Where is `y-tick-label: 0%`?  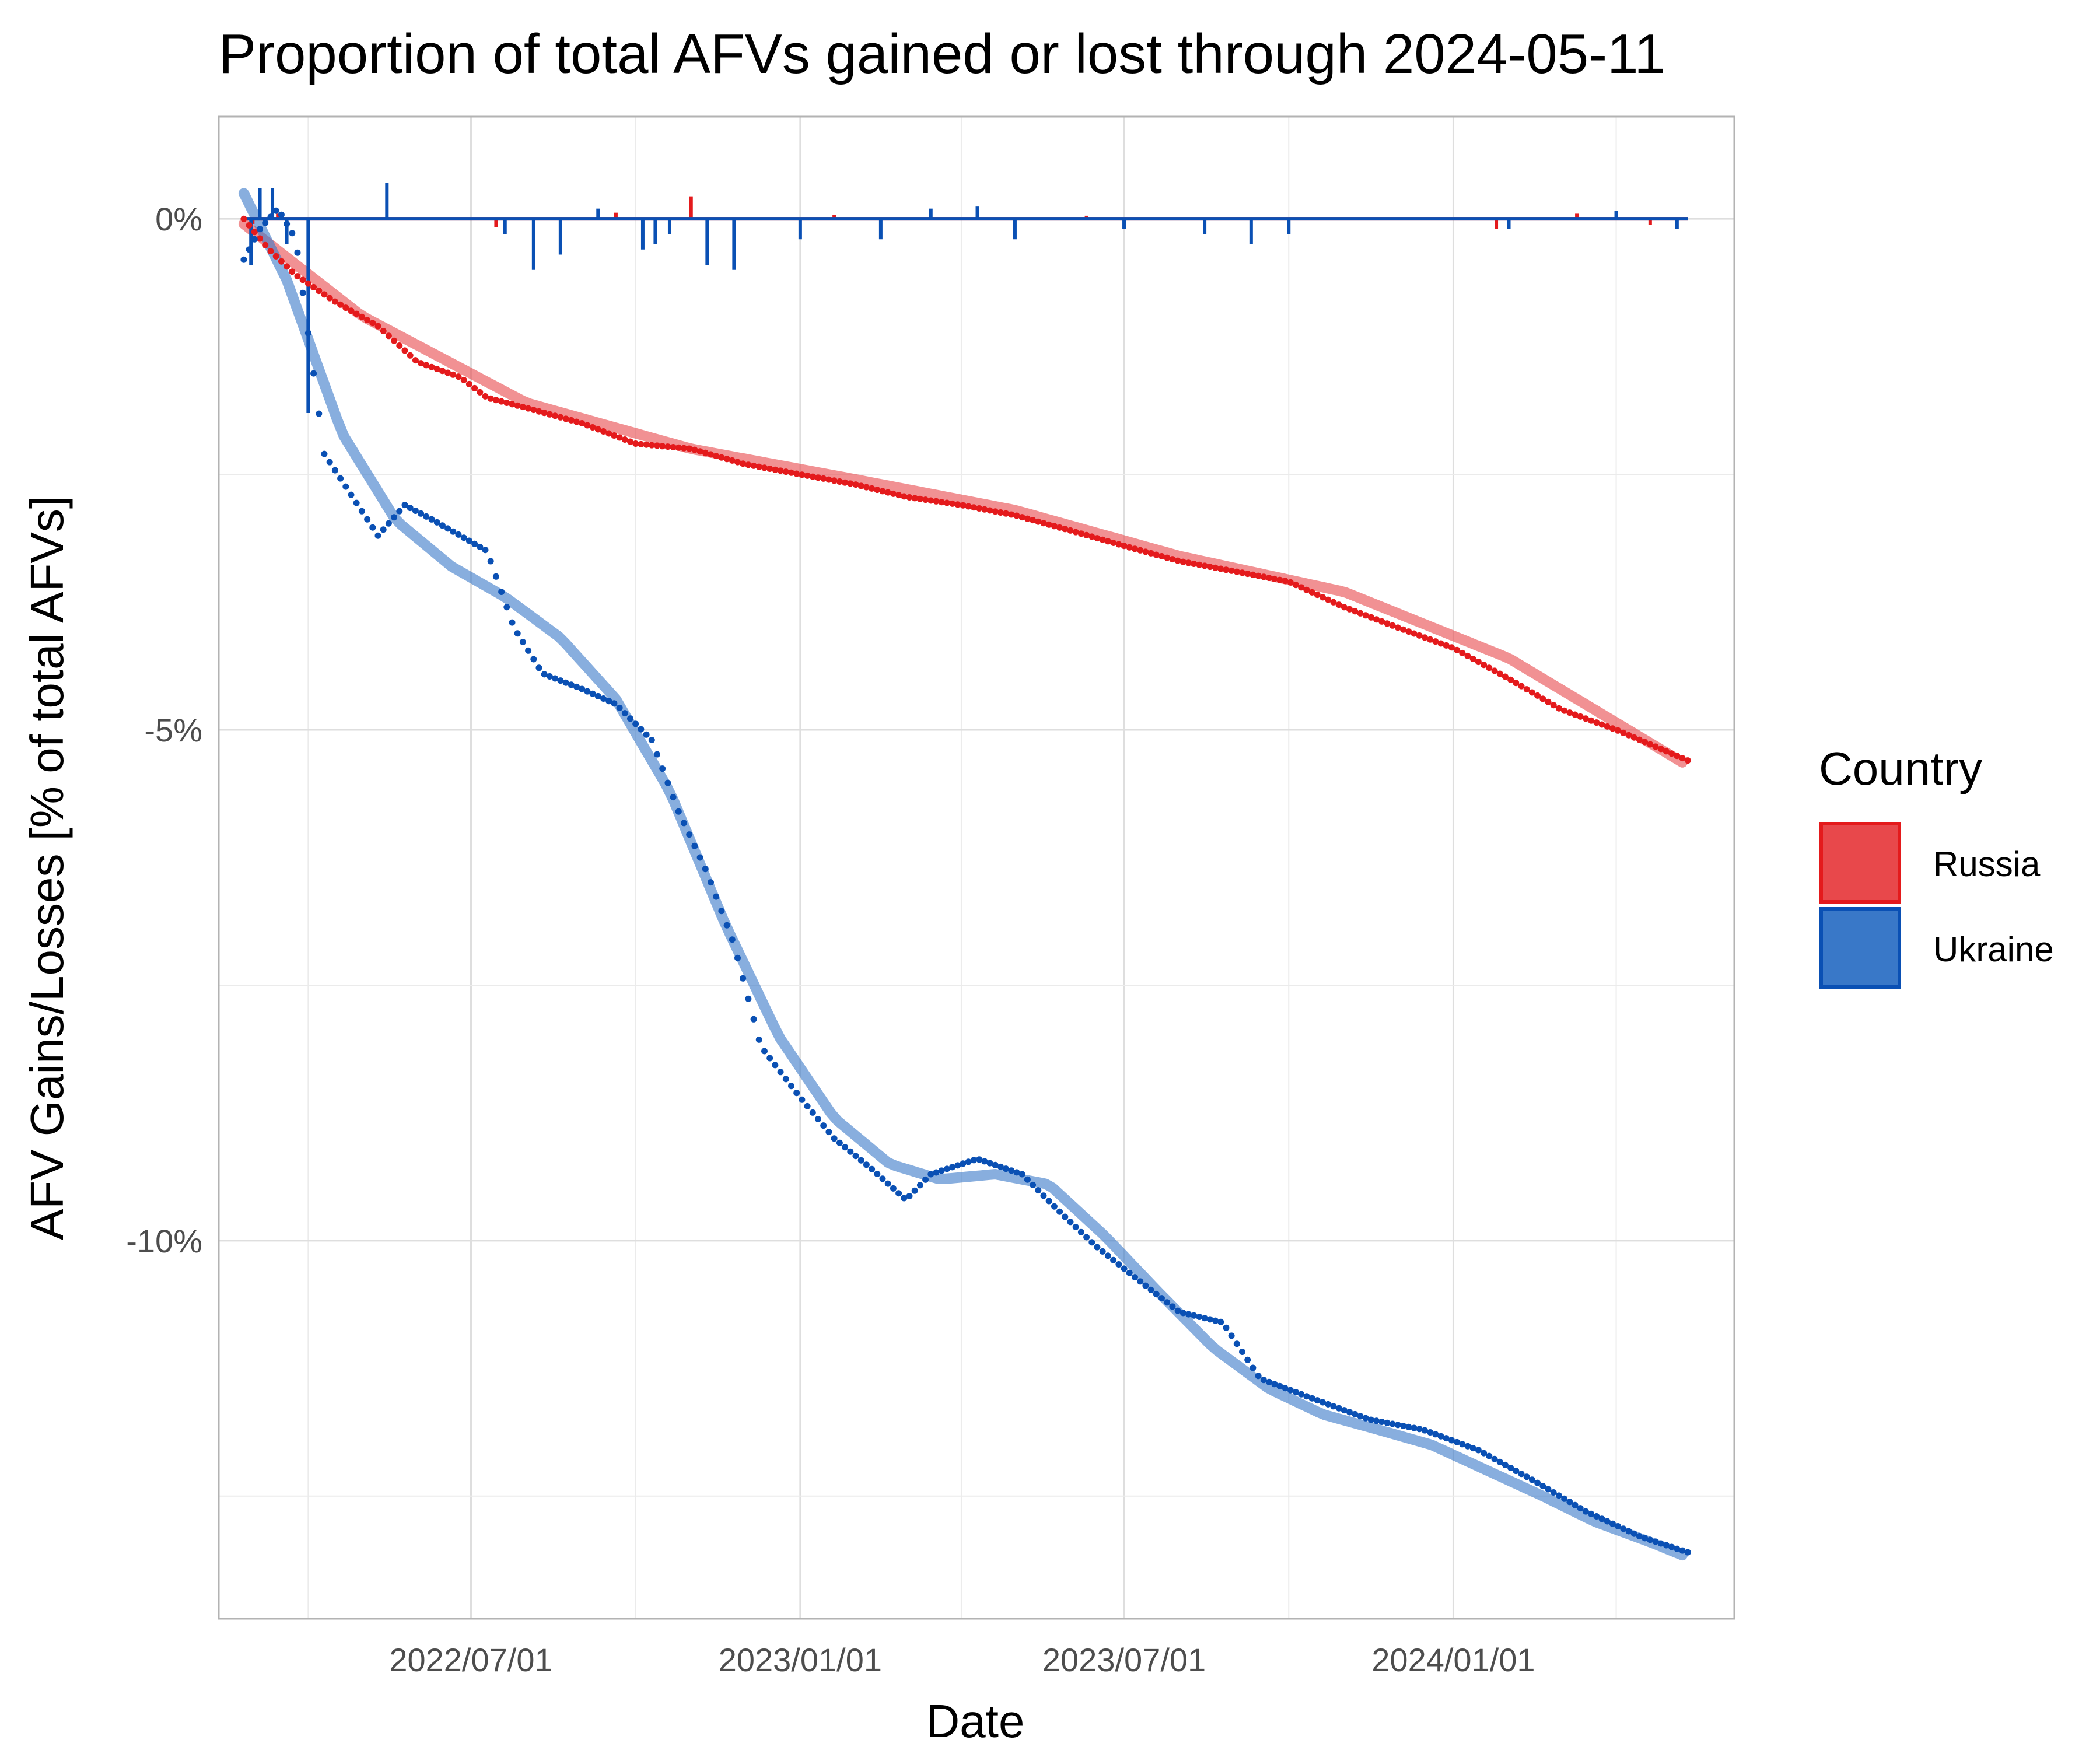
y-tick-label: 0% is located at coordinates (178, 219).